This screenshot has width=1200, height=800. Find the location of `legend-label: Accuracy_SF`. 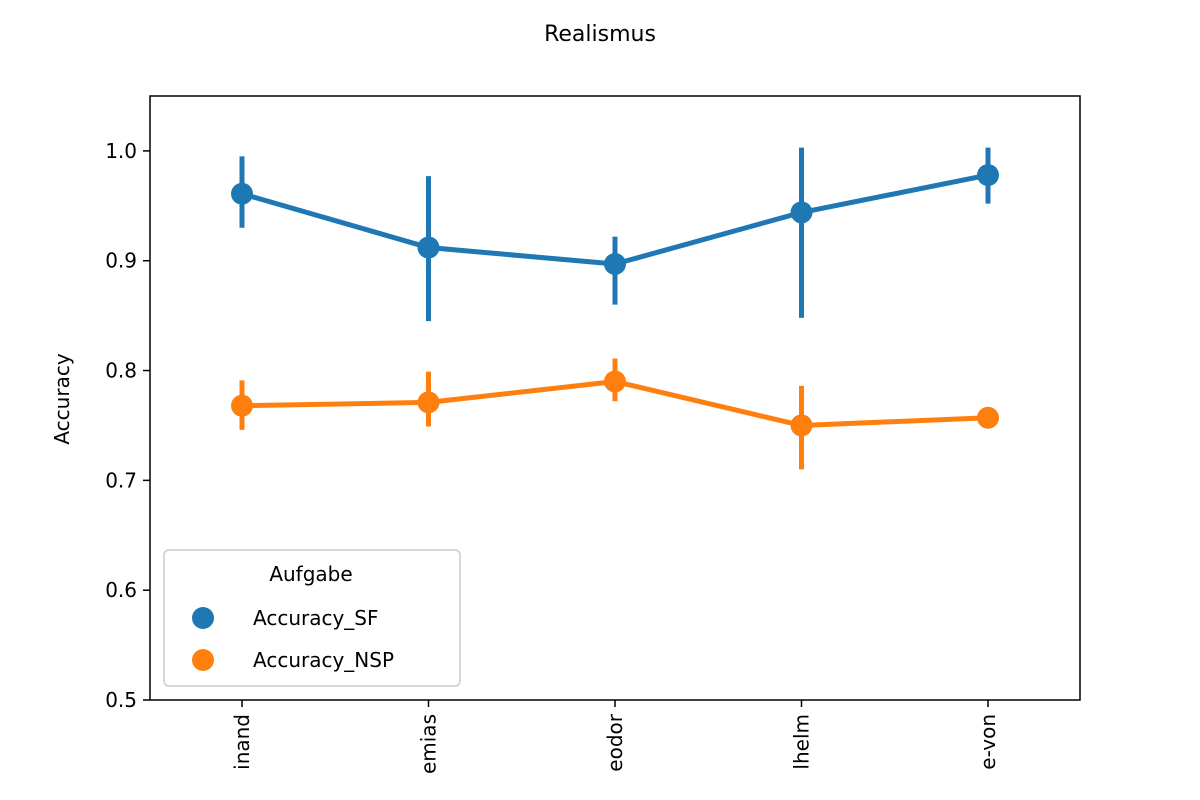

legend-label: Accuracy_SF is located at coordinates (316, 618).